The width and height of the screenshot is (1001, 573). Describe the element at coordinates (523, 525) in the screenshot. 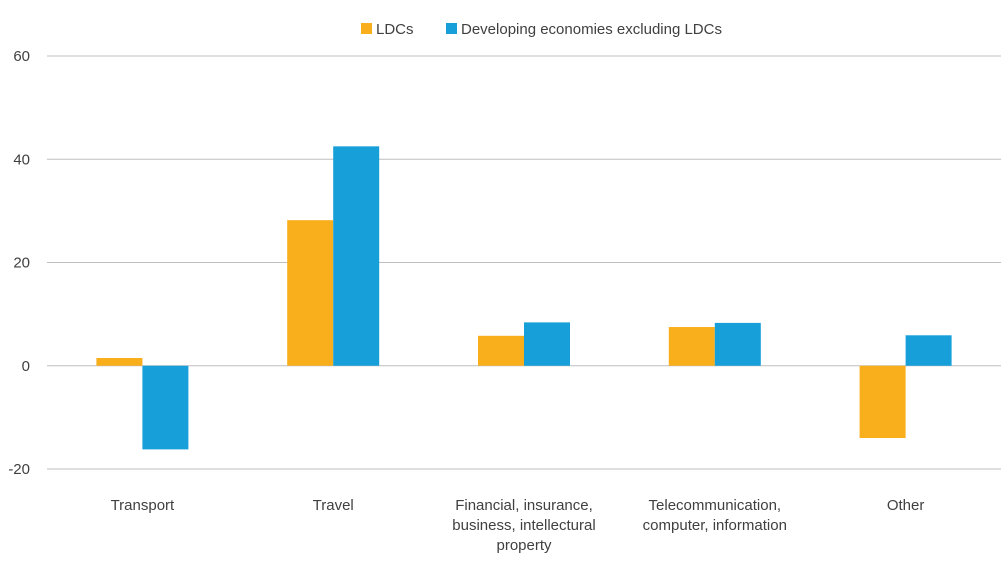

I see `x-category-label: business, intellectural` at that location.